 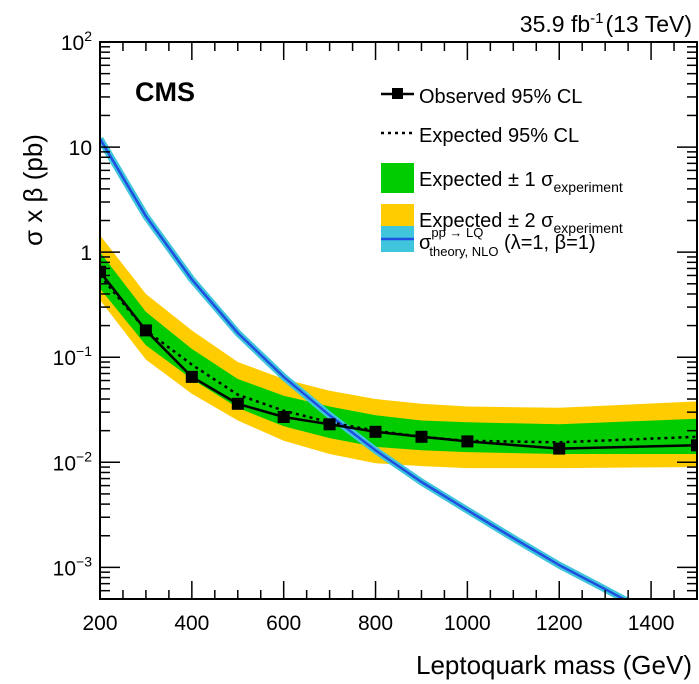 What do you see at coordinates (606, 23) in the screenshot?
I see `lumi-label: 35.9 fb-1(13 TeV)` at bounding box center [606, 23].